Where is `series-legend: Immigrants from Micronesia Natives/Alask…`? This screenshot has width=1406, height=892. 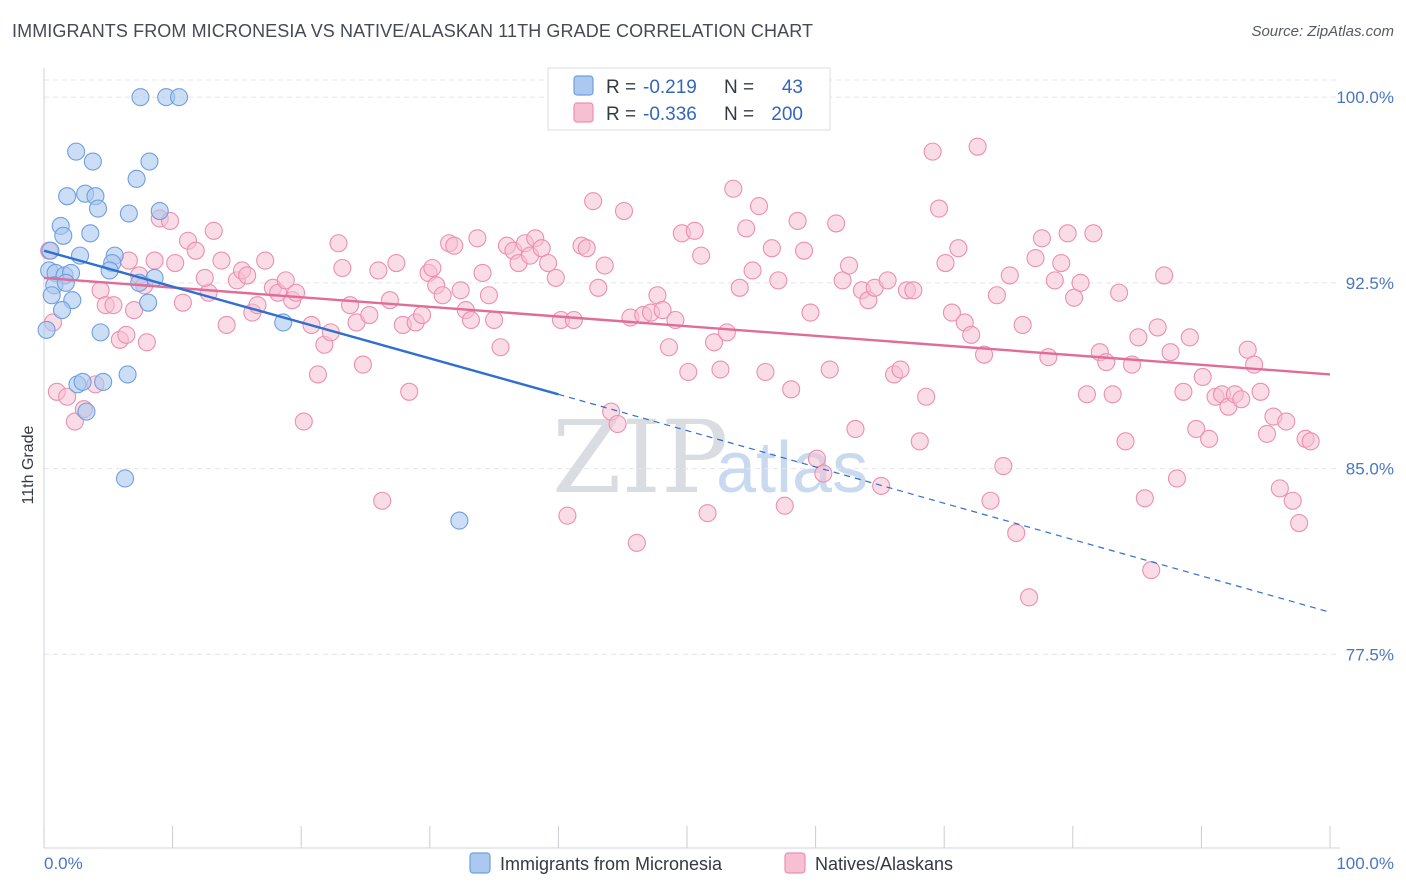 series-legend: Immigrants from Micronesia Natives/Alask… is located at coordinates (711, 863).